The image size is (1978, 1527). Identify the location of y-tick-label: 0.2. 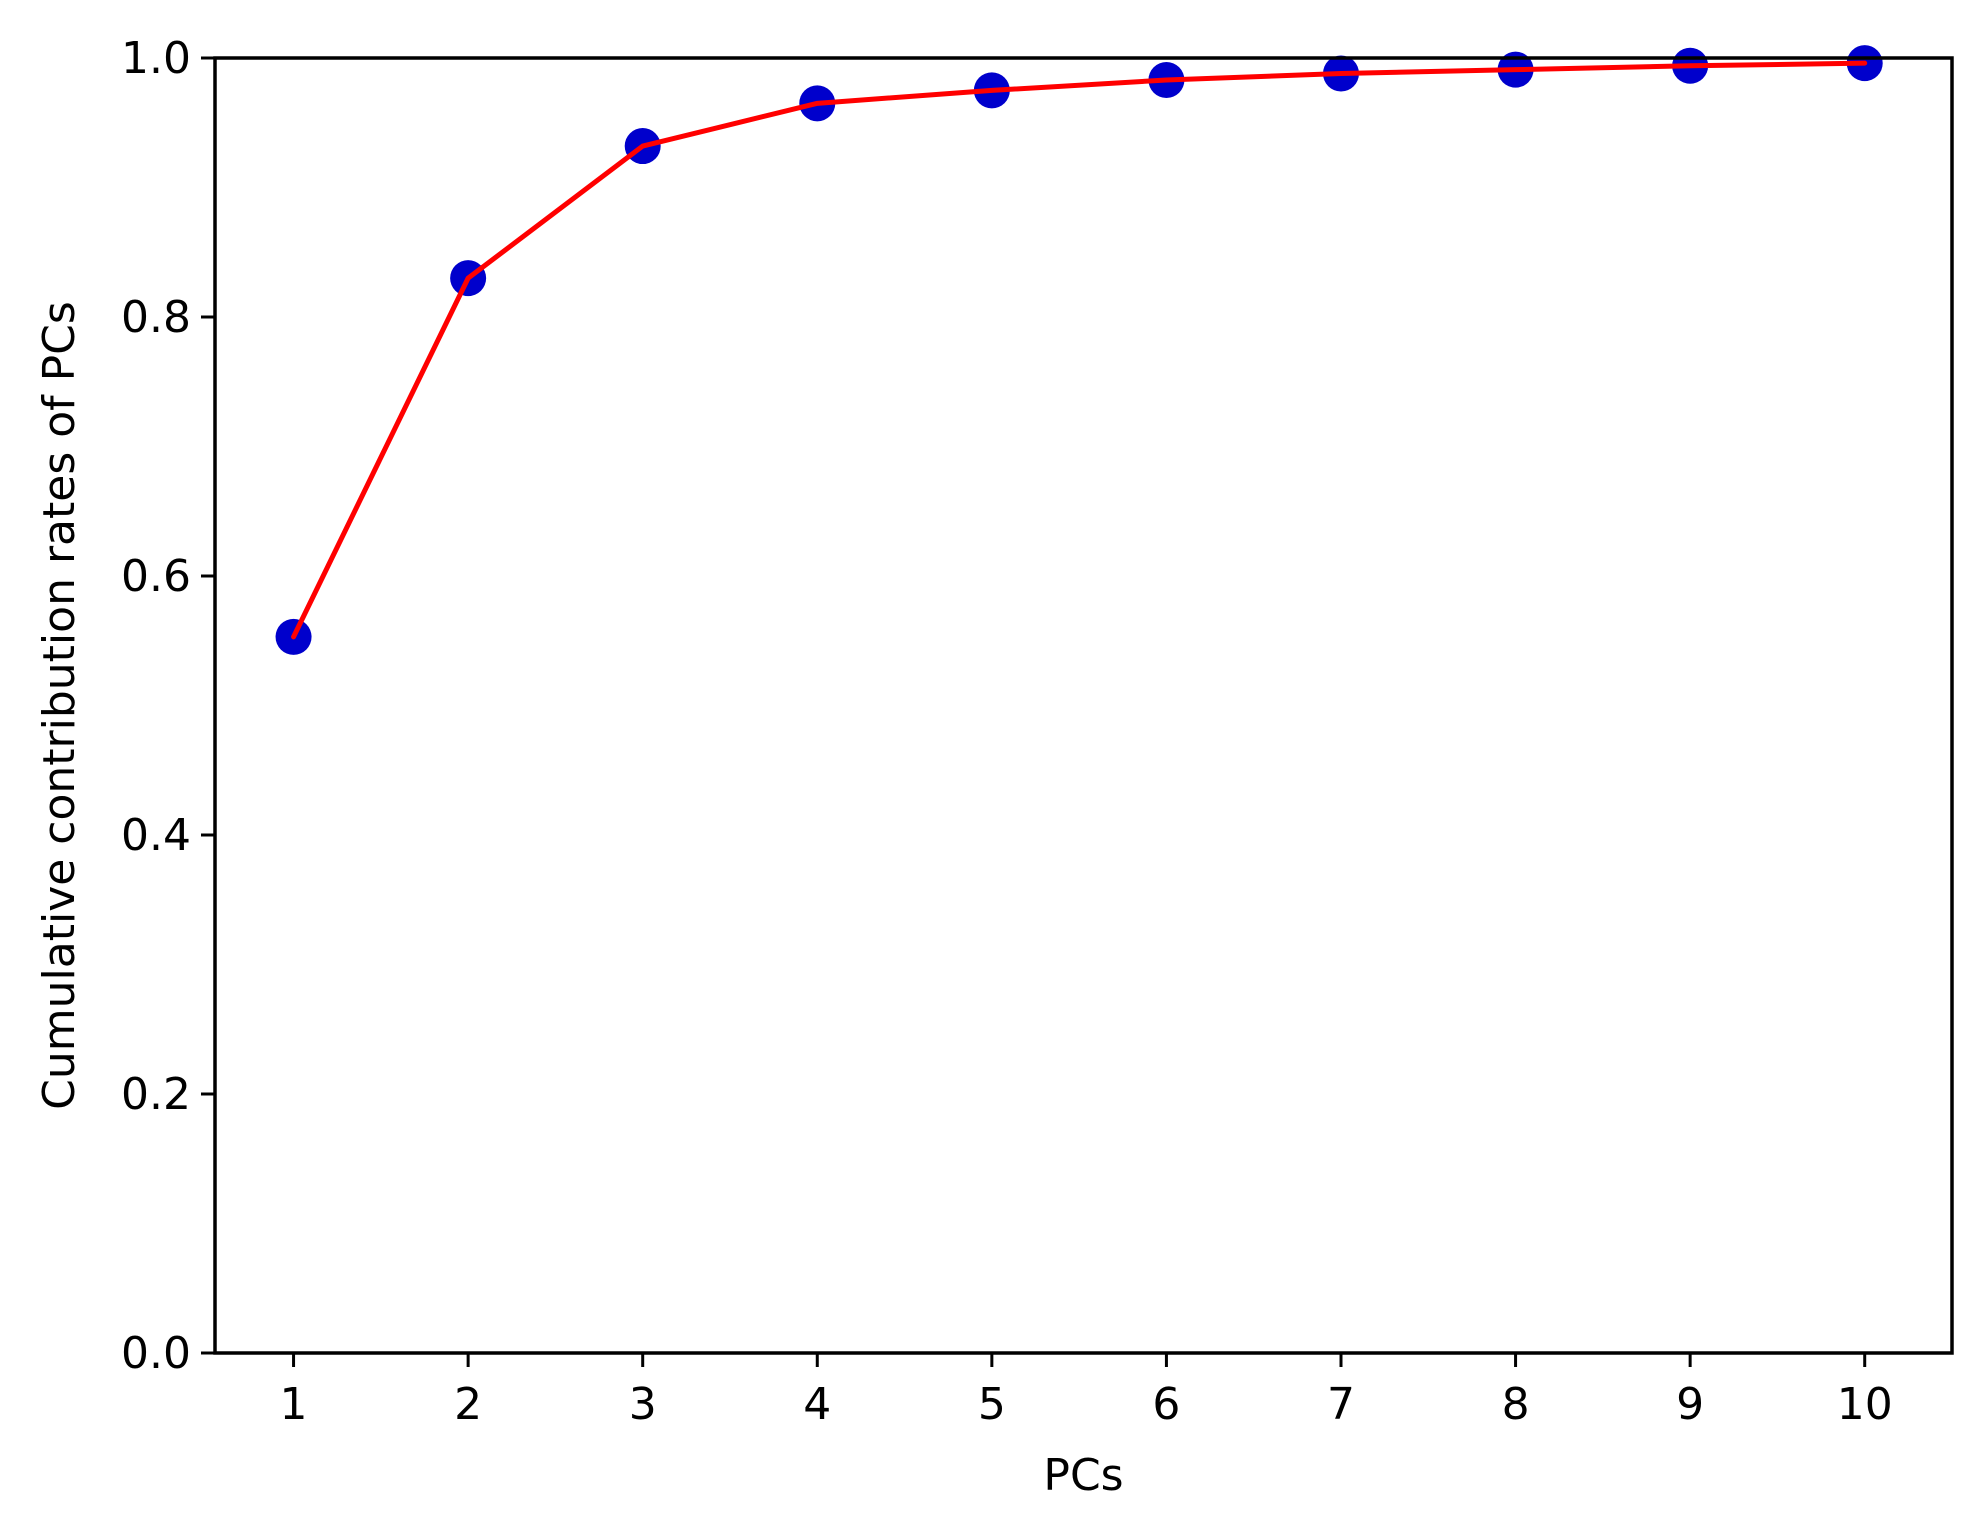
(156, 1094).